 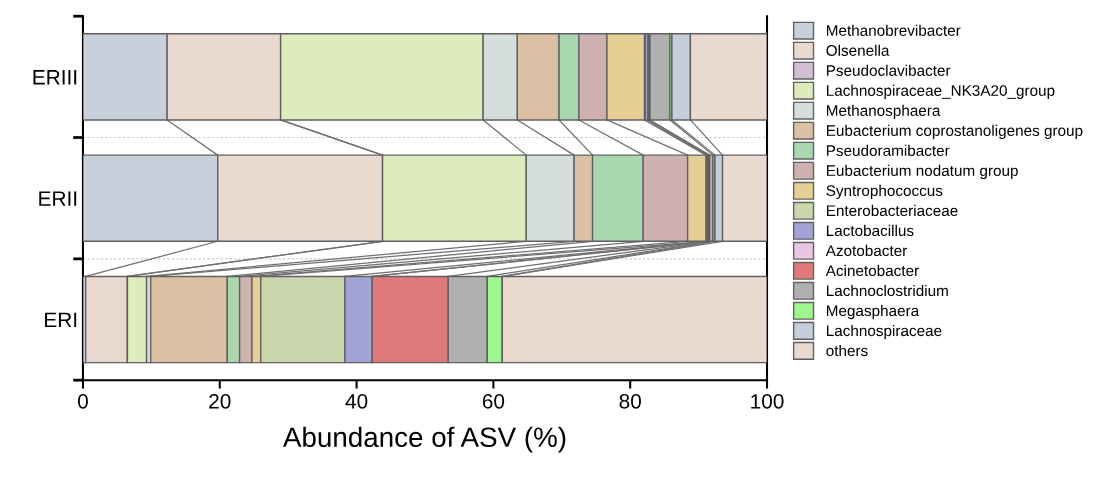 What do you see at coordinates (493, 401) in the screenshot?
I see `x-tick-label: 60` at bounding box center [493, 401].